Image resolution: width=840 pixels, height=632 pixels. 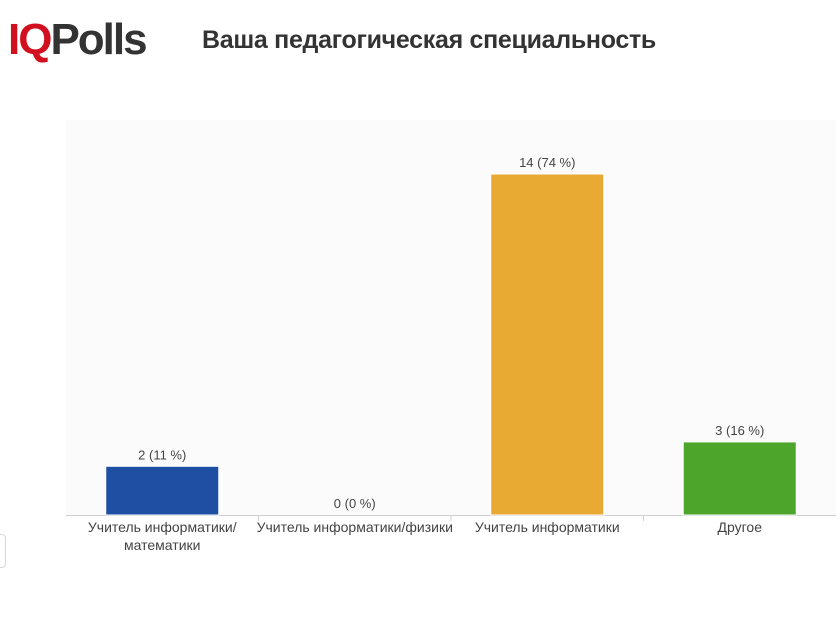 I want to click on data-label-4: 3 (16 %), so click(x=739, y=430).